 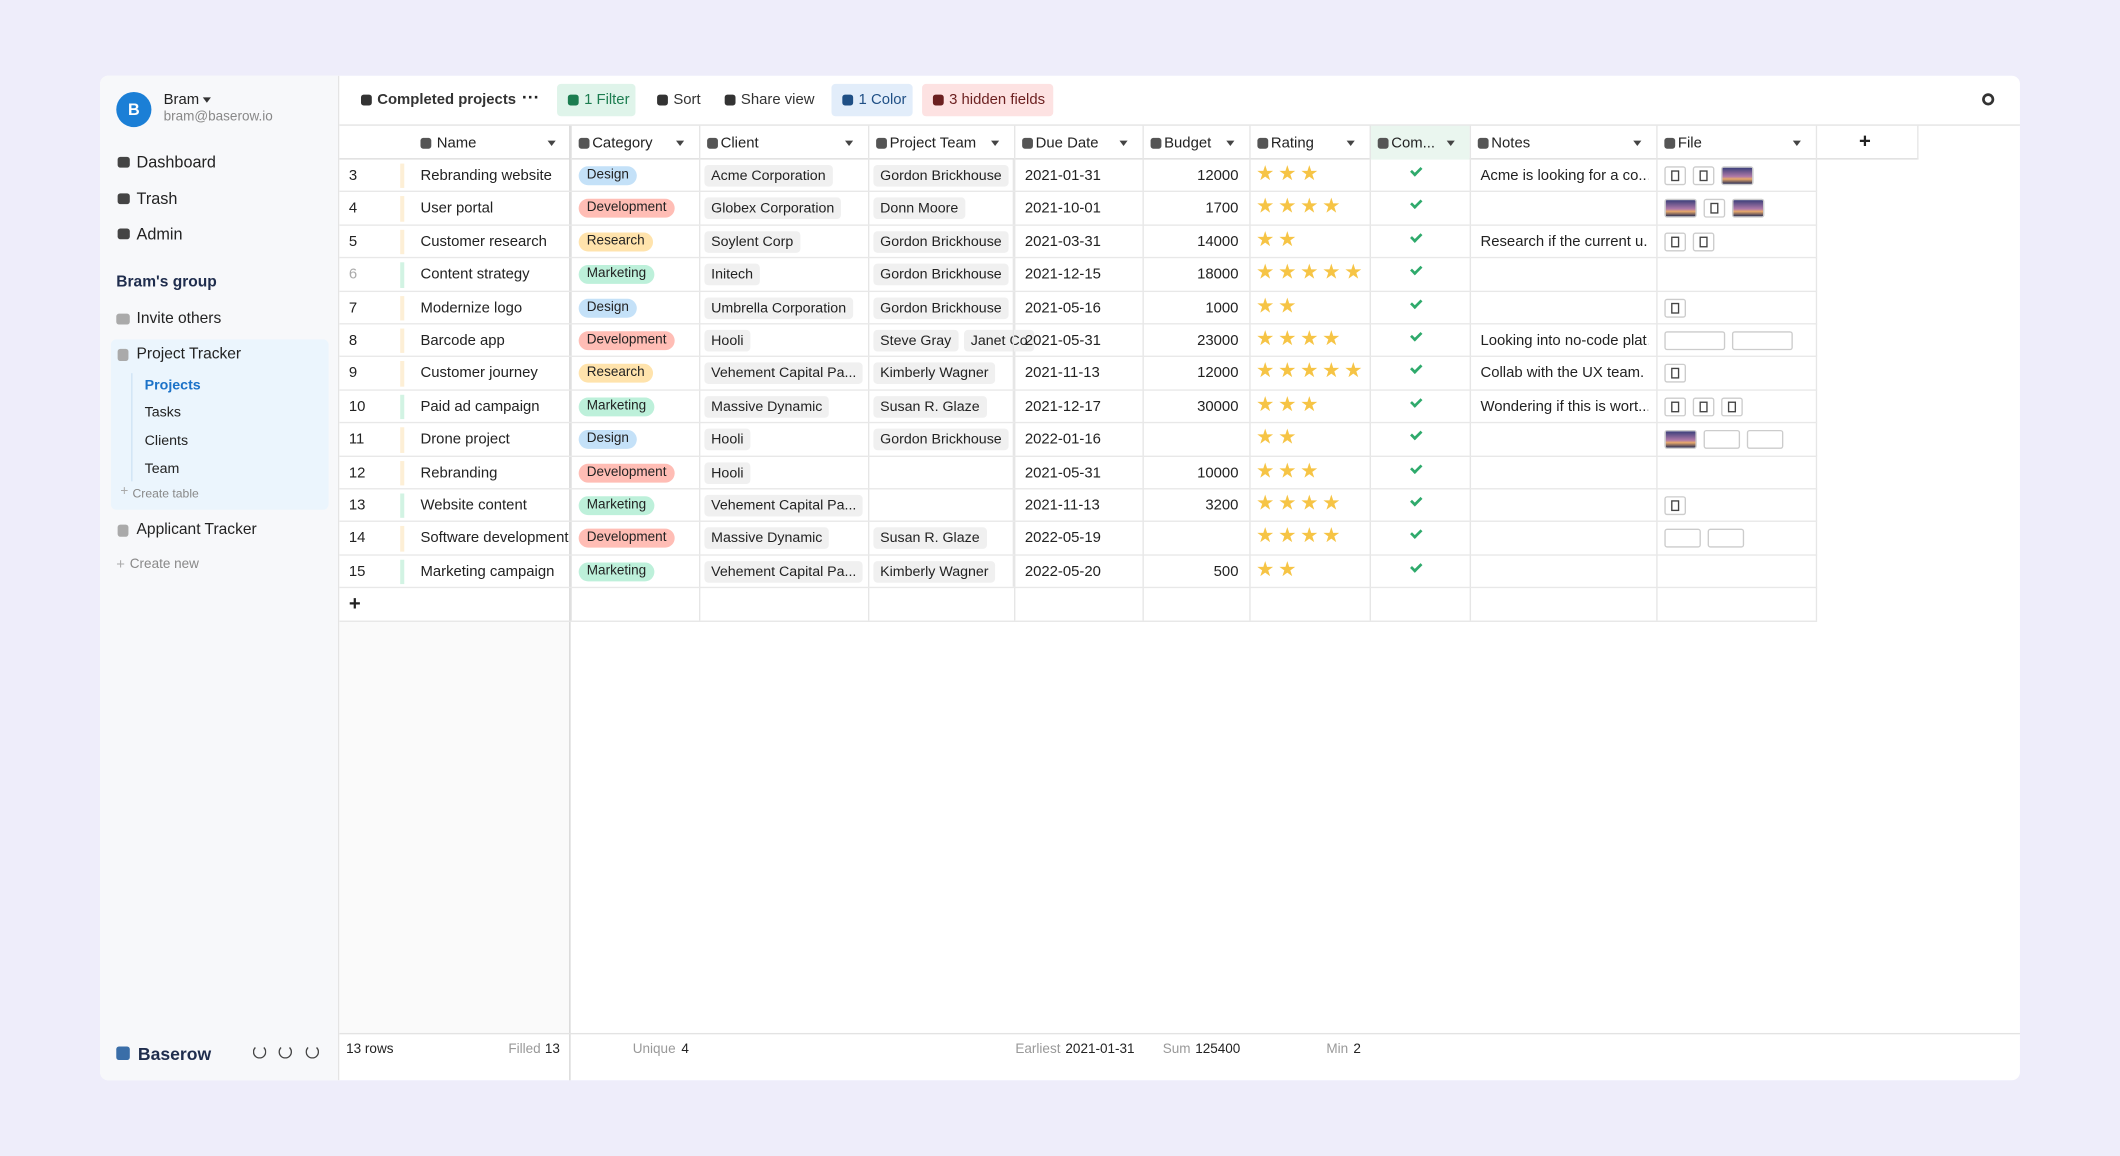 I want to click on footer-min: 2, so click(x=1357, y=1050).